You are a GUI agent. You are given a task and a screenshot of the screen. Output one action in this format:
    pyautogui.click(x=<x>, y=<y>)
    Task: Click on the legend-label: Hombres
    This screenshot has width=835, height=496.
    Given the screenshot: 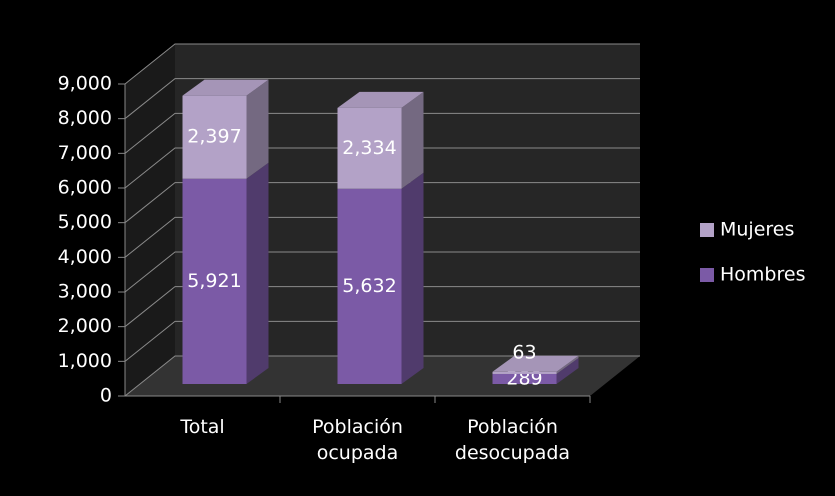 What is the action you would take?
    pyautogui.click(x=762, y=275)
    